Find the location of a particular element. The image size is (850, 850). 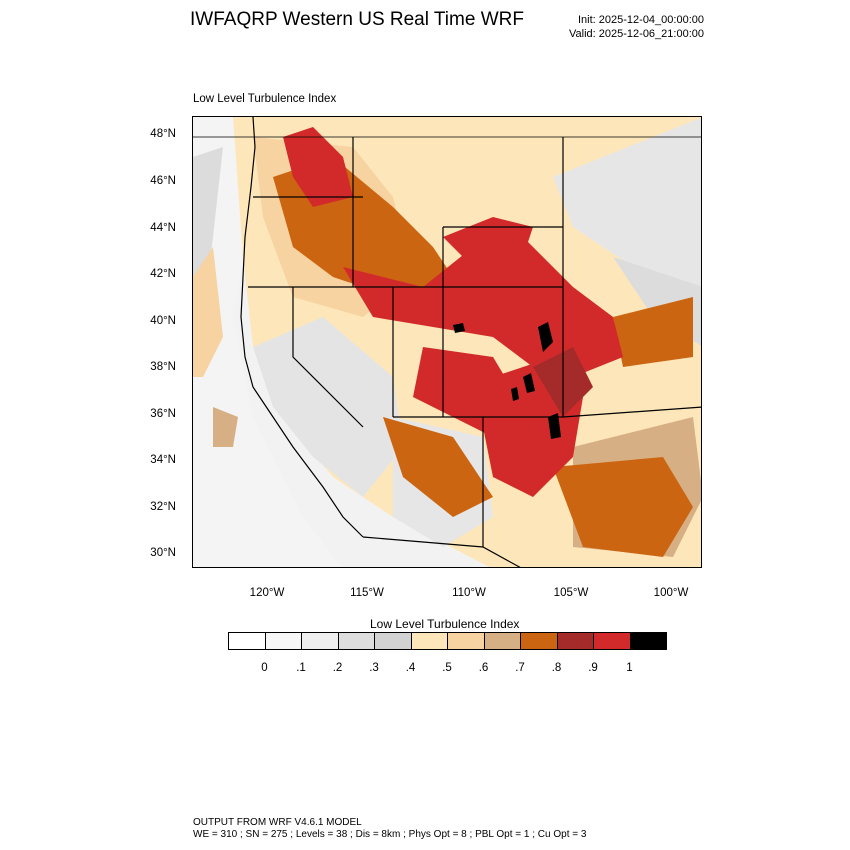

lat-label-48: 48°N is located at coordinates (163, 134).